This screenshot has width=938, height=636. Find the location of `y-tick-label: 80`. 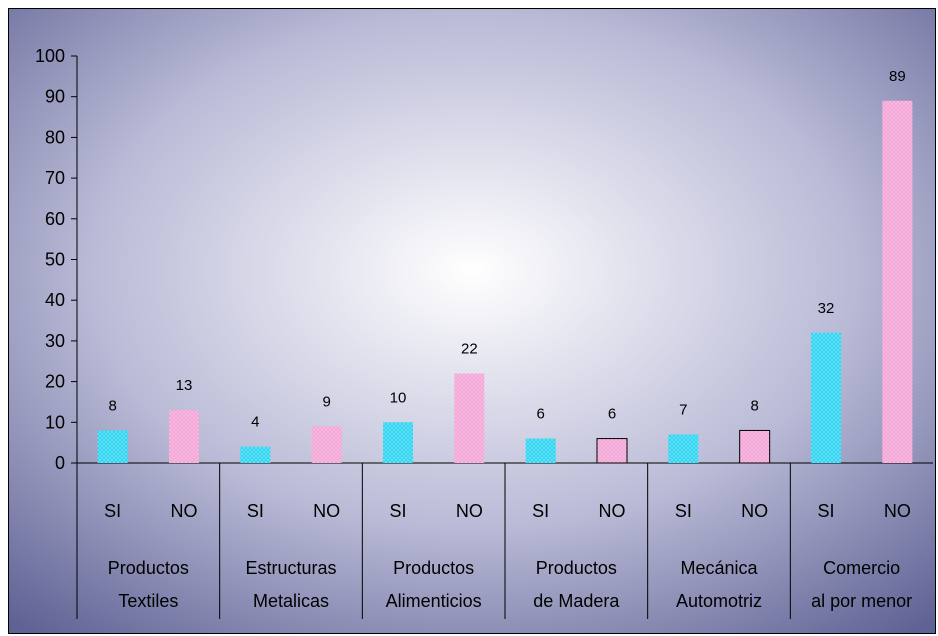

y-tick-label: 80 is located at coordinates (55, 137).